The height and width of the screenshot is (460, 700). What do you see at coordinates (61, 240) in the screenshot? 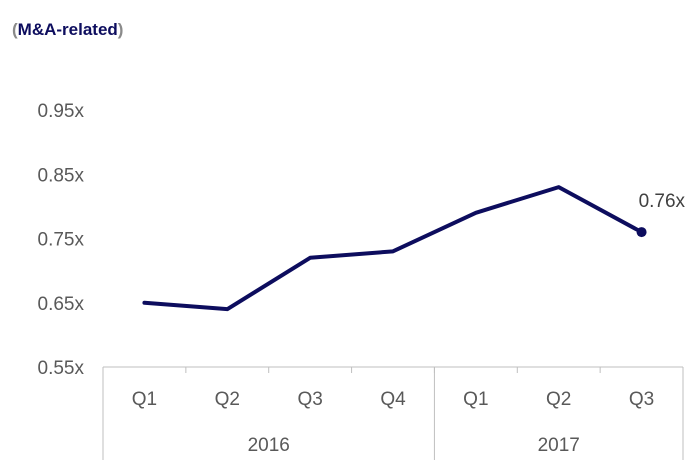
I see `y-tick-label: 0.75x` at bounding box center [61, 240].